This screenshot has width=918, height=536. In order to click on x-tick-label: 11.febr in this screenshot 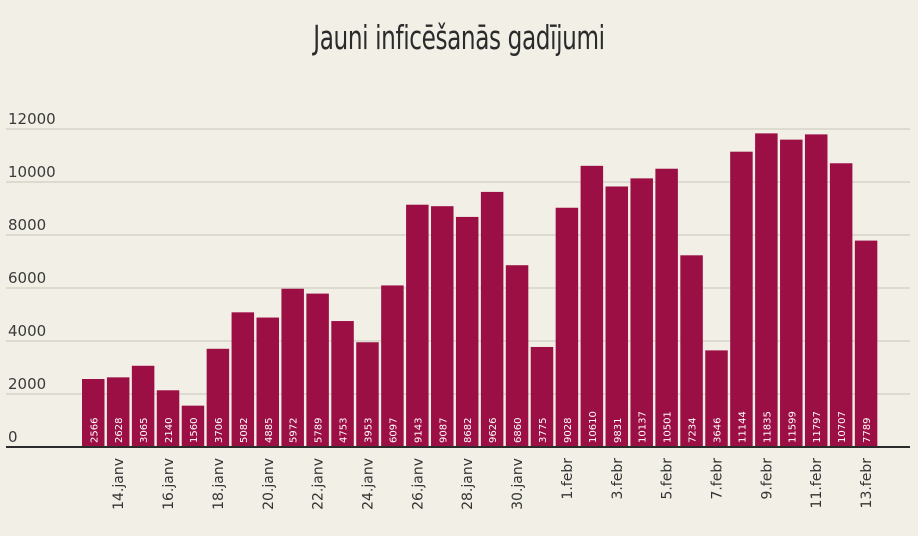, I will do `click(817, 483)`.